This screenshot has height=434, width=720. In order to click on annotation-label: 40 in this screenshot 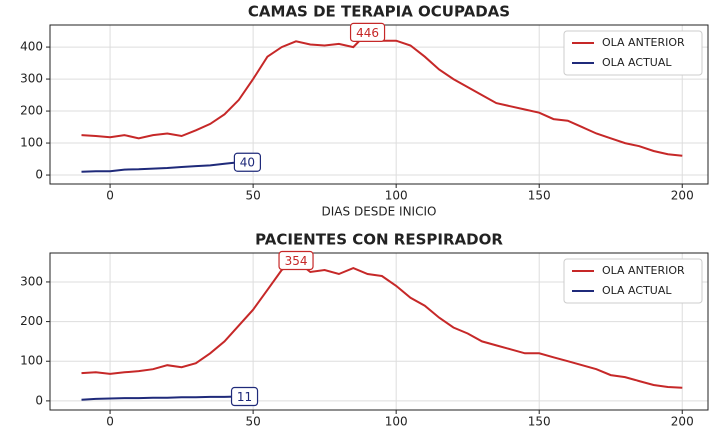, I will do `click(247, 163)`.